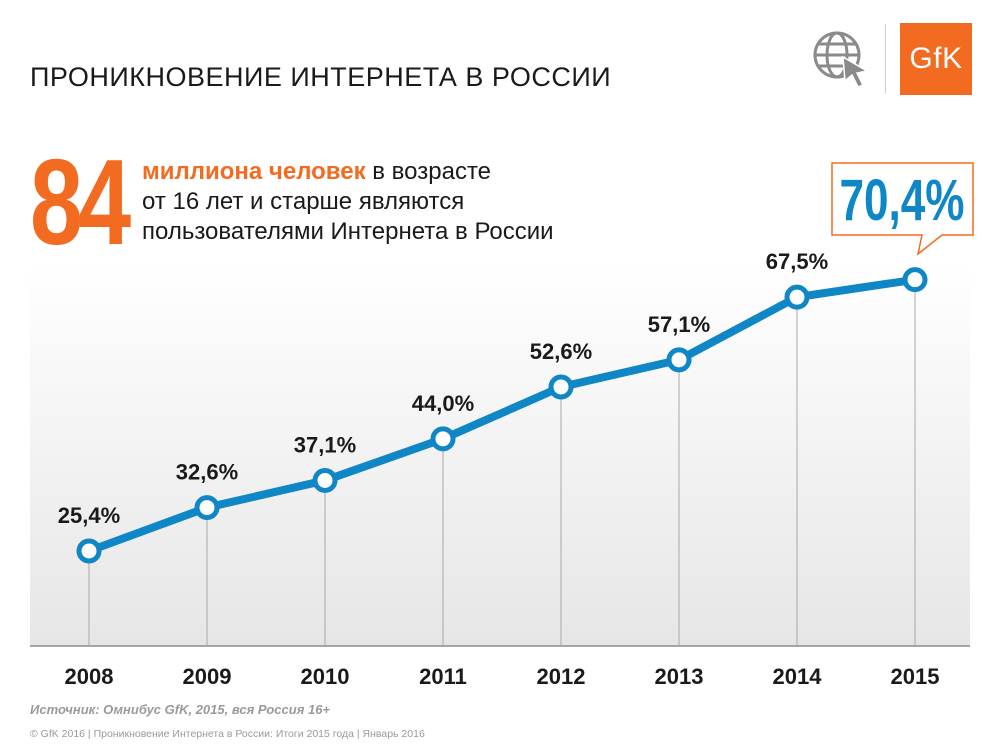 The image size is (1000, 747). I want to click on headline-line-1: миллиона человек в возрасте, so click(348, 172).